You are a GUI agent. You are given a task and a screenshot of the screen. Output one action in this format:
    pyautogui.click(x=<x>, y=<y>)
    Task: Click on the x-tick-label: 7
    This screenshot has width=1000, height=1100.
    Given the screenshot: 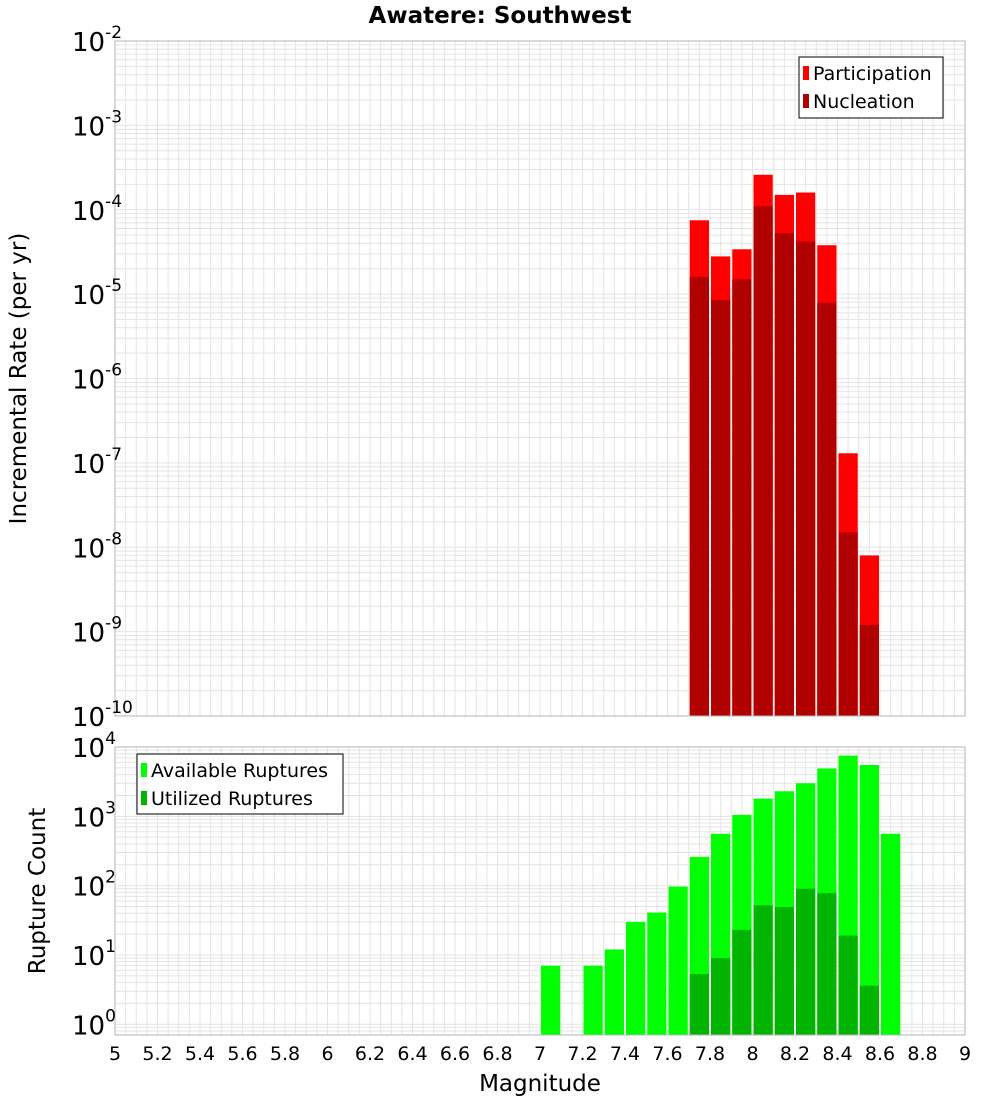 What is the action you would take?
    pyautogui.click(x=540, y=1054)
    